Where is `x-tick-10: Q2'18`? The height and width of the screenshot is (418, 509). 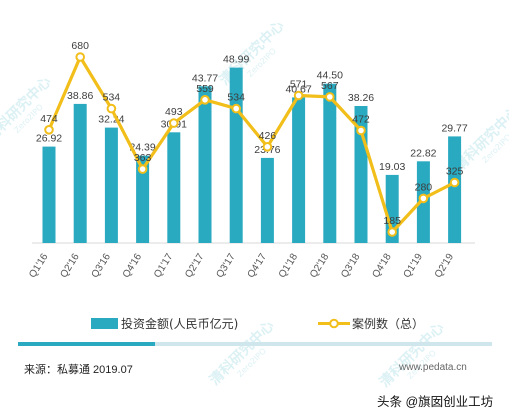
x-tick-10: Q2'18 is located at coordinates (320, 265).